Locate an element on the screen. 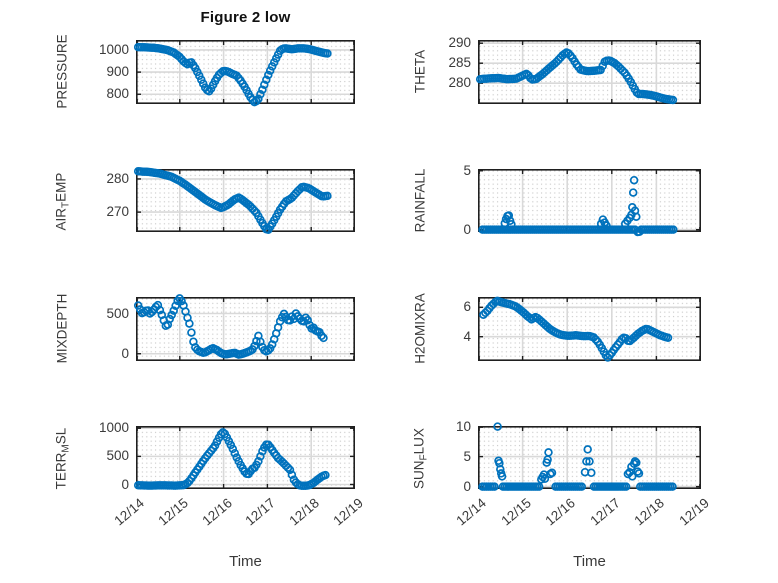 The width and height of the screenshot is (778, 583). rainfall-ylabel-part: RAINFALL is located at coordinates (420, 200).